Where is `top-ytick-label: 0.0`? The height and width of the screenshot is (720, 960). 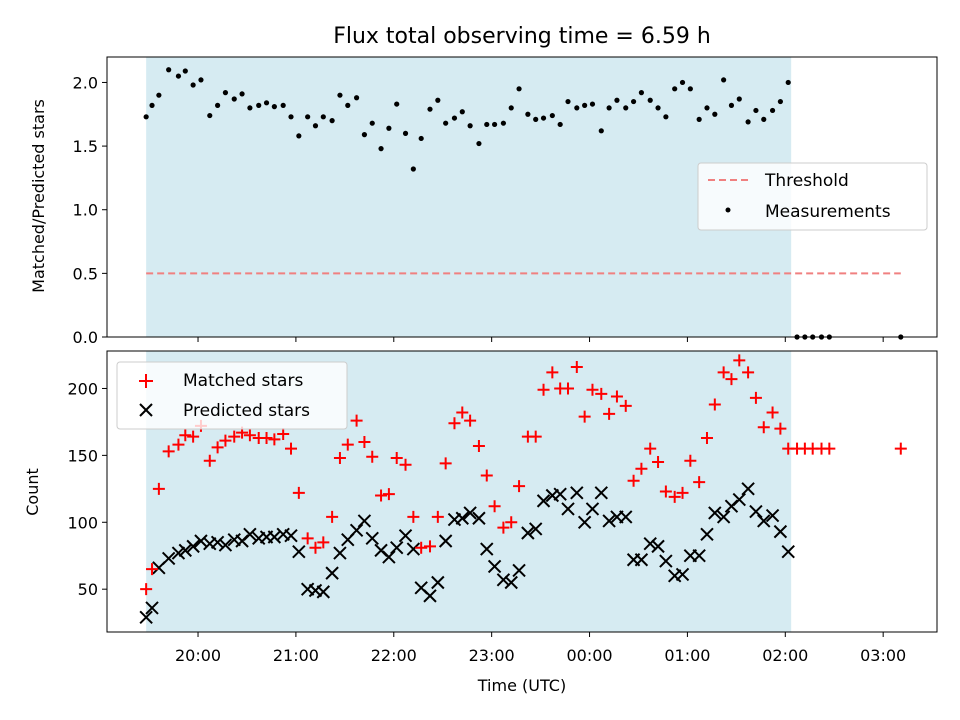 top-ytick-label: 0.0 is located at coordinates (85, 337).